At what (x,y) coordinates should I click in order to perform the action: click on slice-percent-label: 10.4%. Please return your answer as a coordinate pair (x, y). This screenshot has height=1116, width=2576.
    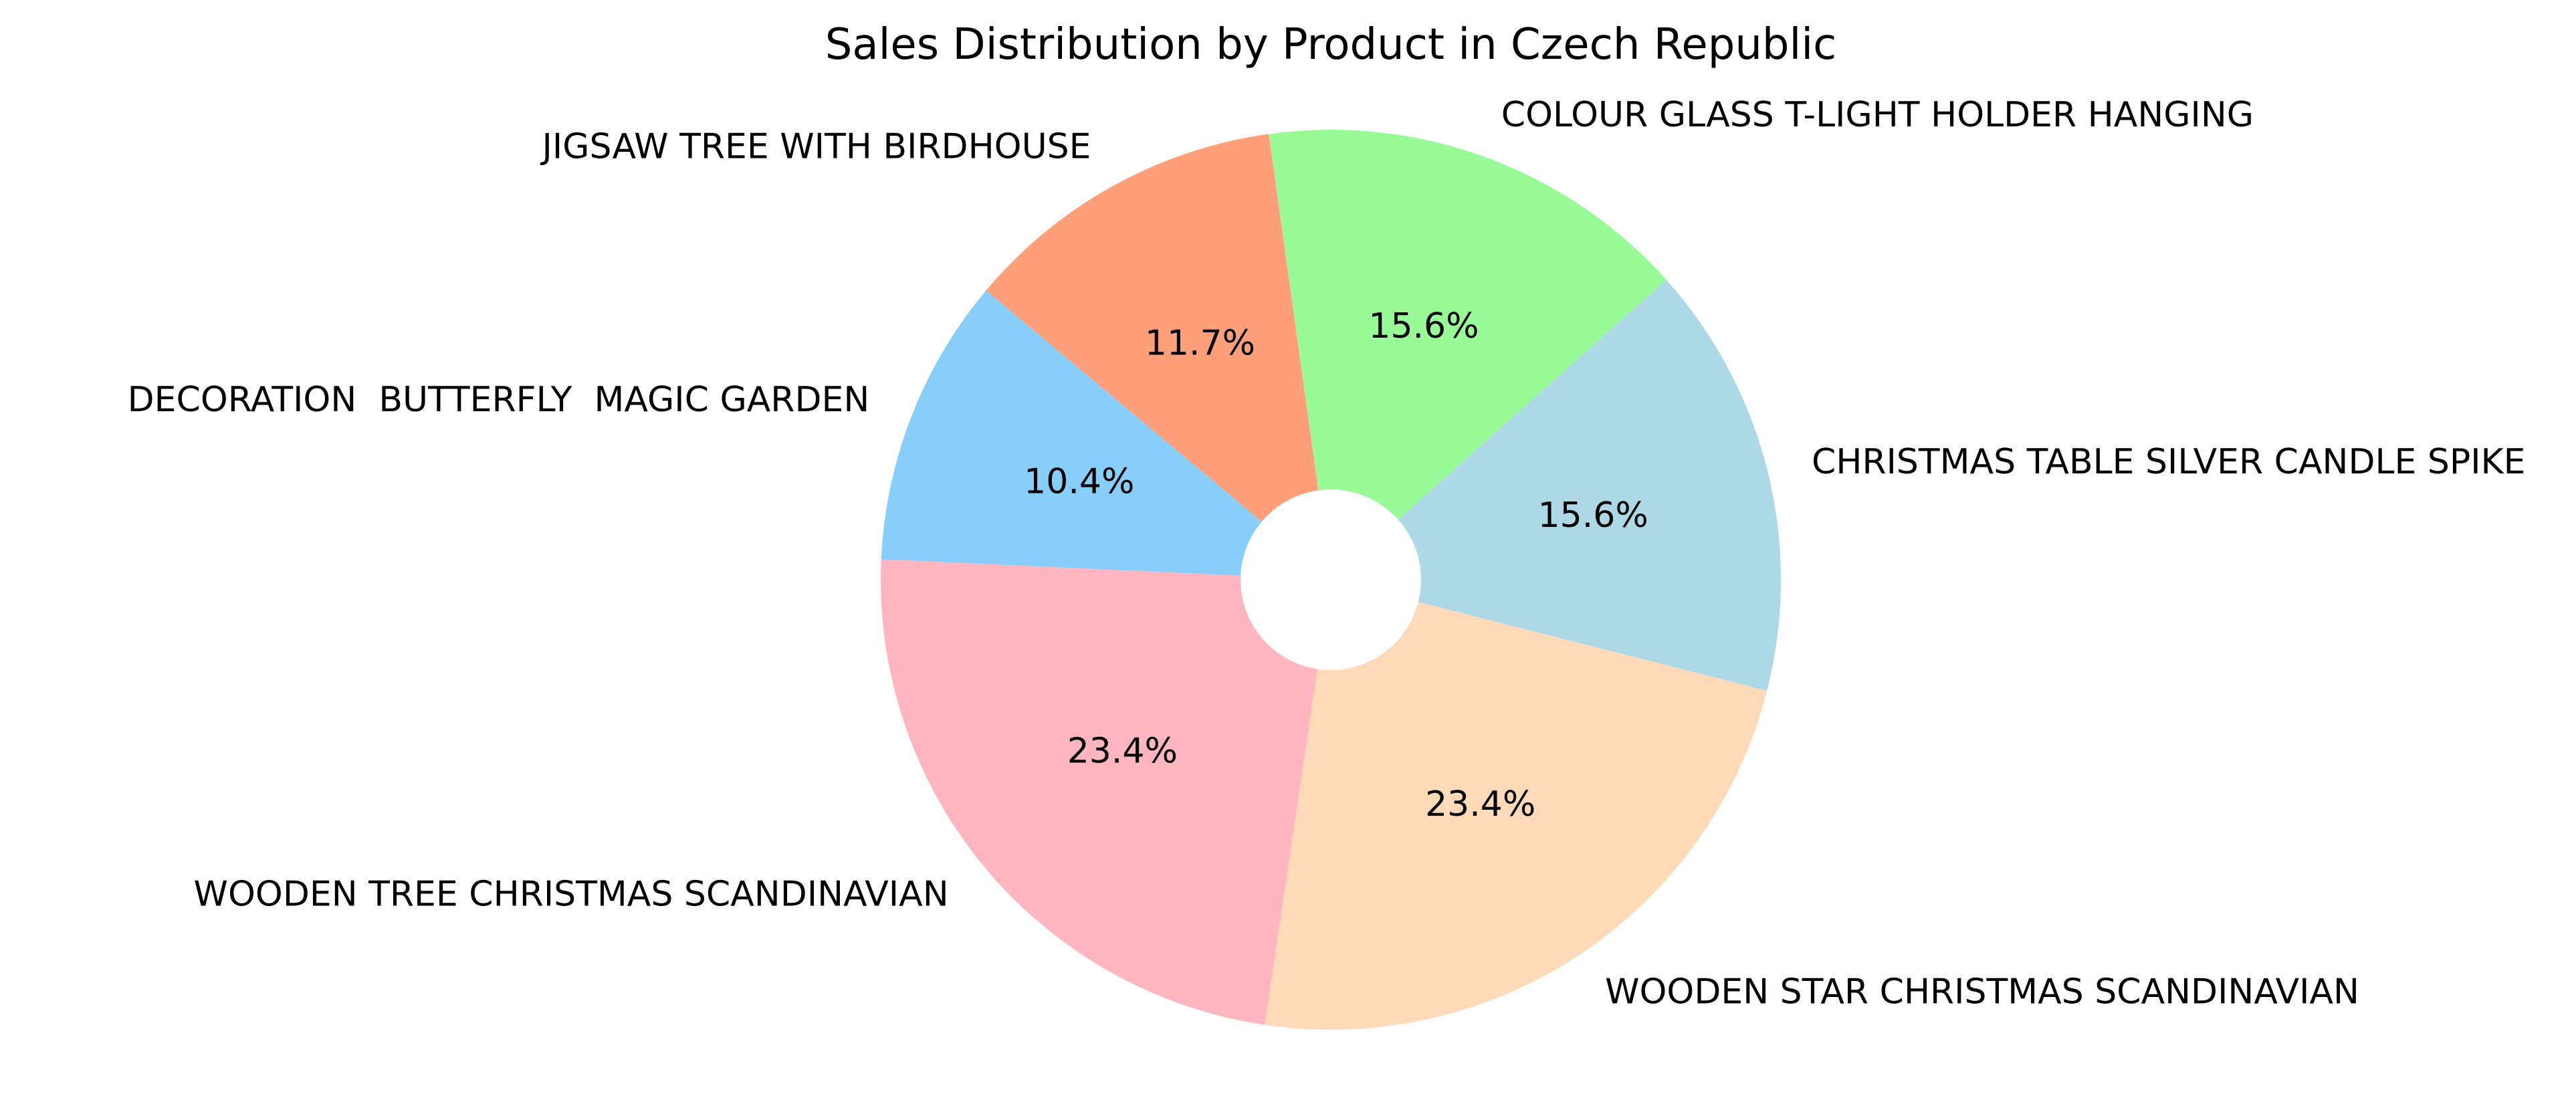
    Looking at the image, I should click on (1079, 481).